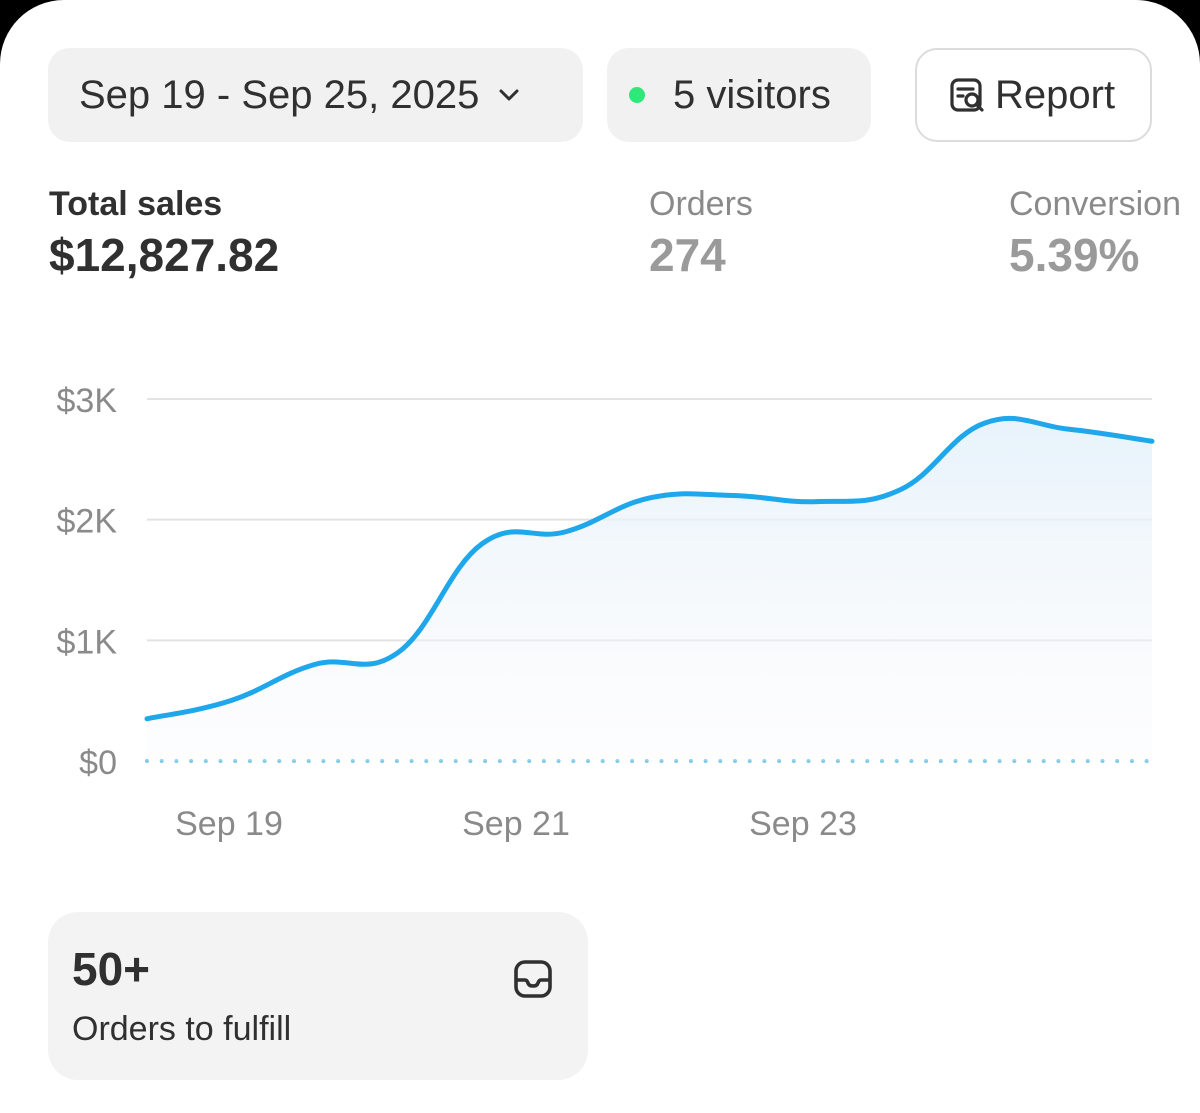 The height and width of the screenshot is (1113, 1200). I want to click on metric-value: 274, so click(687, 255).